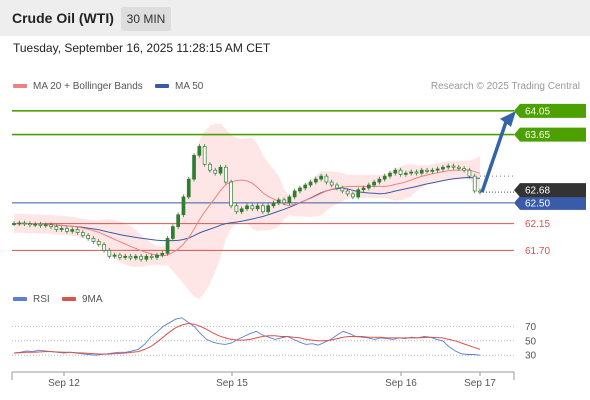 This screenshot has height=400, width=590. I want to click on price-tag-label: 64.05, so click(537, 111).